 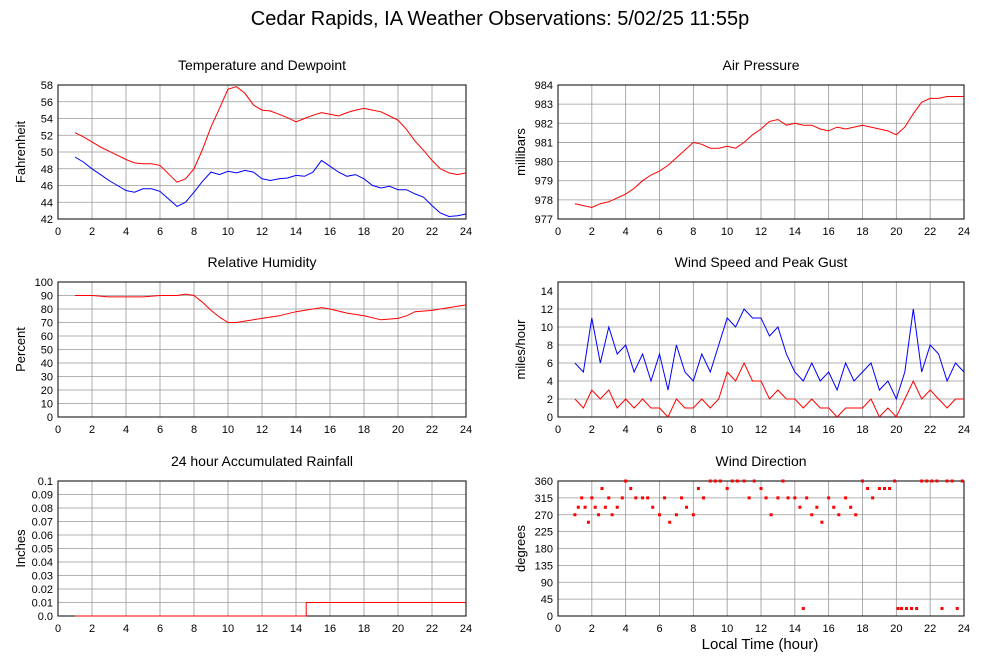 I want to click on chart-title: Temperature and Dewpoint, so click(x=262, y=65).